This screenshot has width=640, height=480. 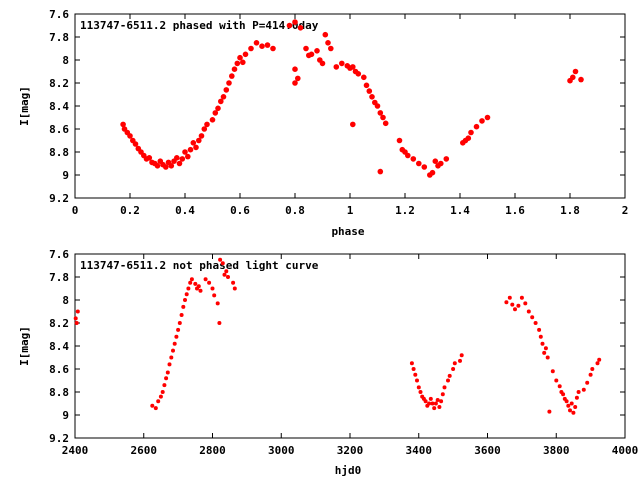 What do you see at coordinates (350, 450) in the screenshot?
I see `unphased-x-tick-label: 3200` at bounding box center [350, 450].